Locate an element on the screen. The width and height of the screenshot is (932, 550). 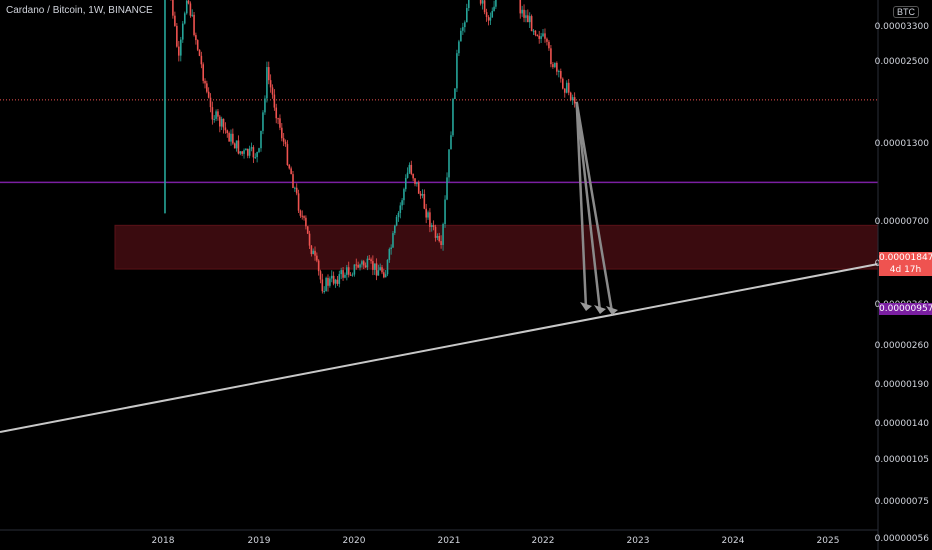
time-tick: 2020 is located at coordinates (354, 541).